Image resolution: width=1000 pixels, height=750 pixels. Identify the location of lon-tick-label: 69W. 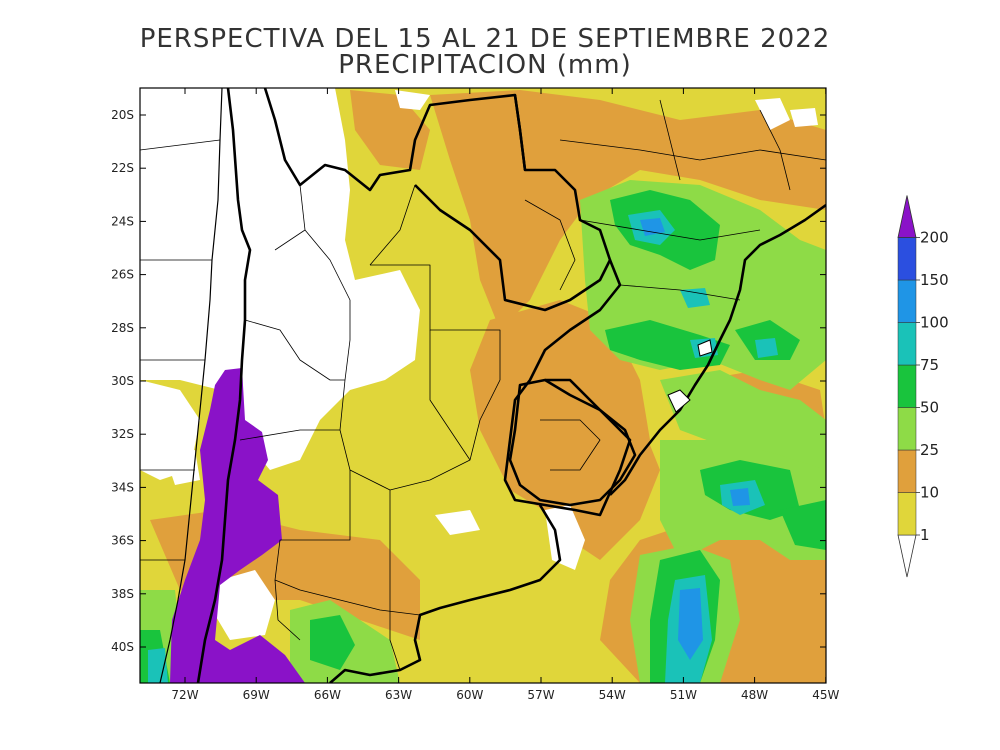
(256, 695).